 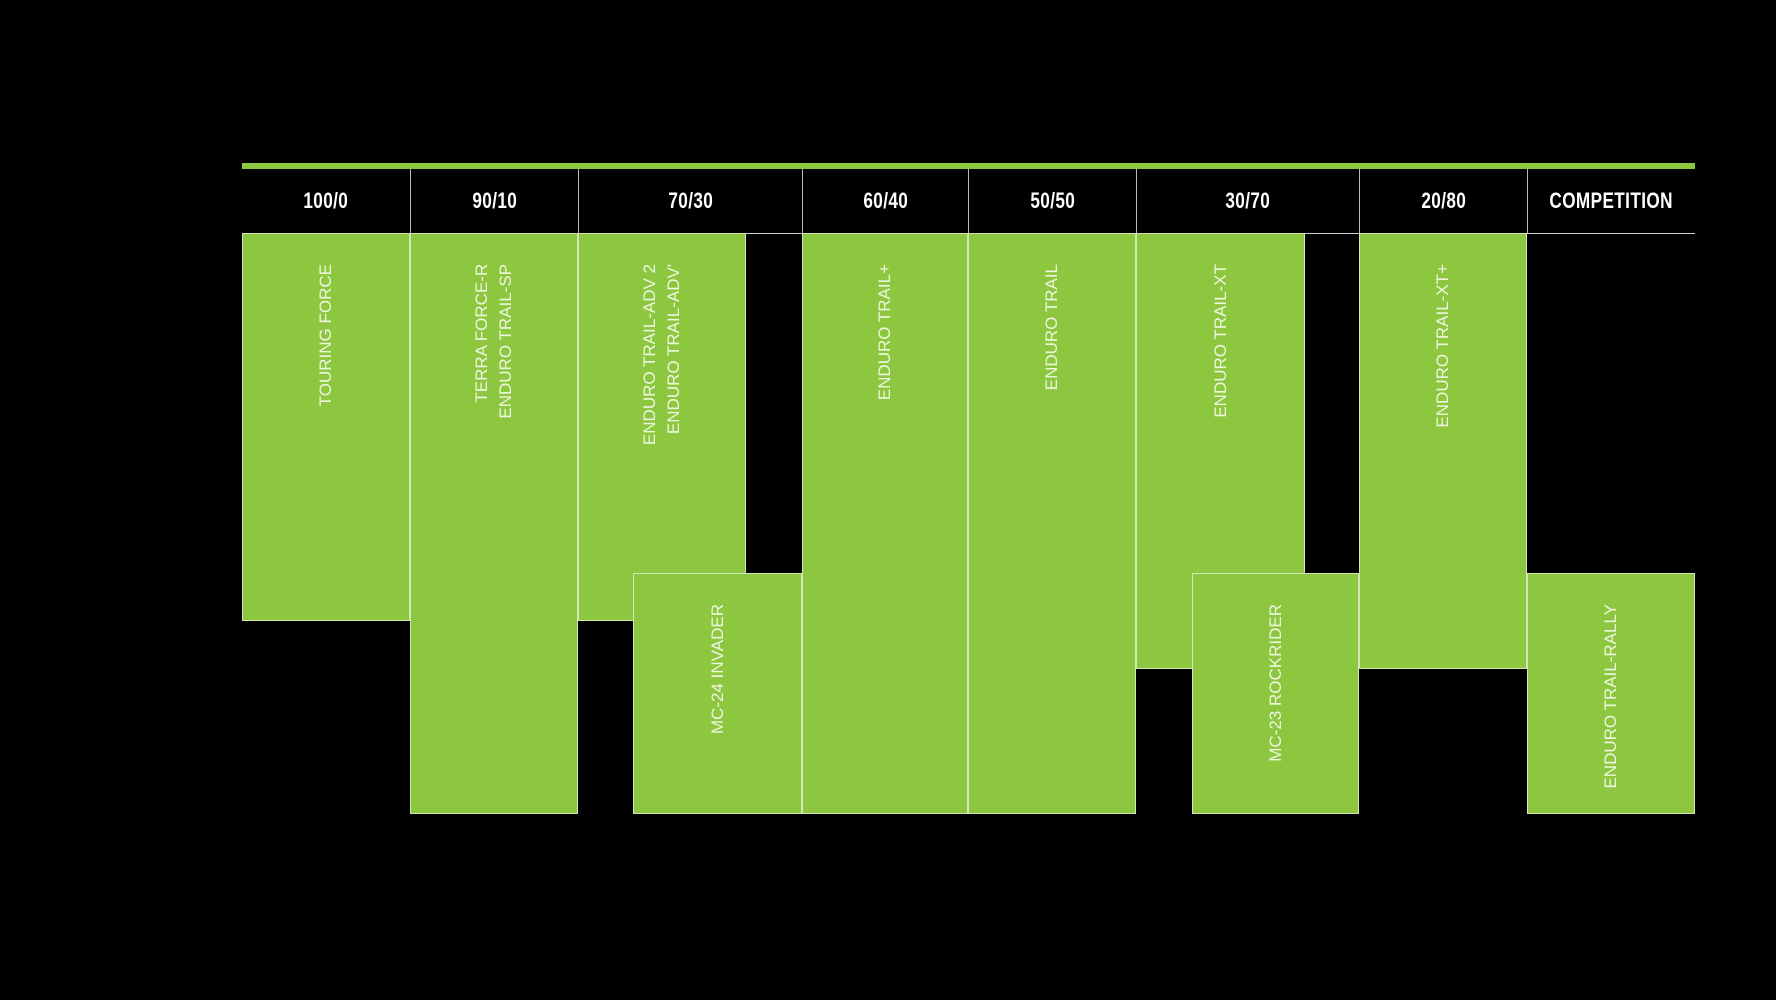 I want to click on header-label: COMPETITION, so click(x=1611, y=200).